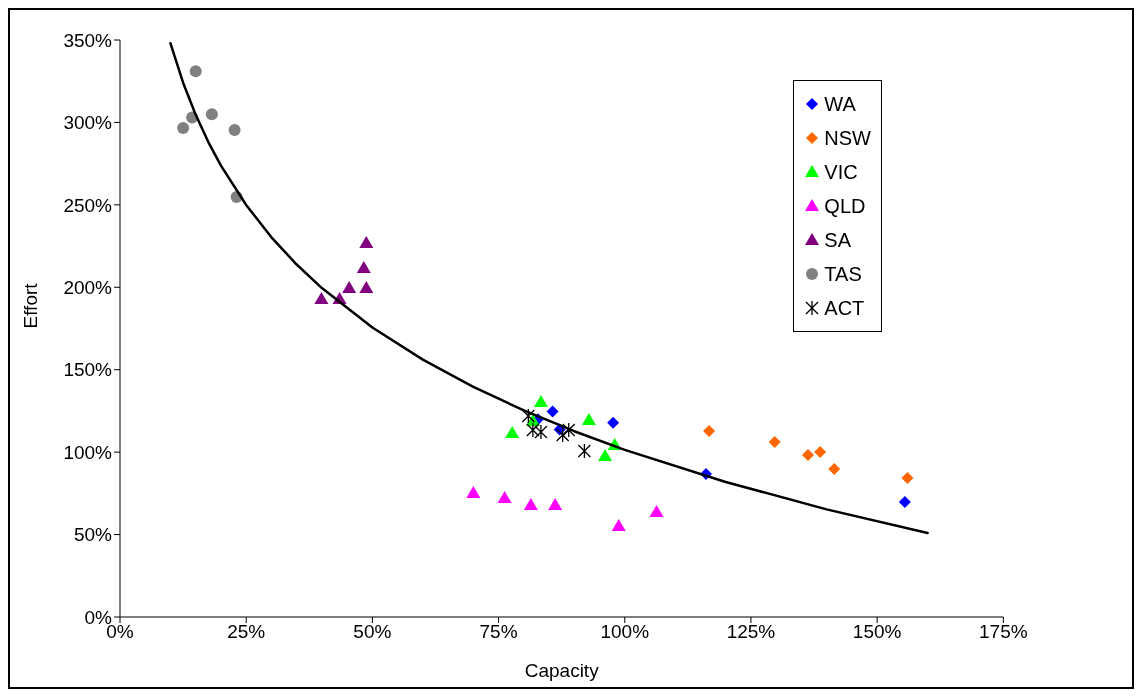 The height and width of the screenshot is (697, 1142). What do you see at coordinates (88, 288) in the screenshot?
I see `y-tick-label: 200%` at bounding box center [88, 288].